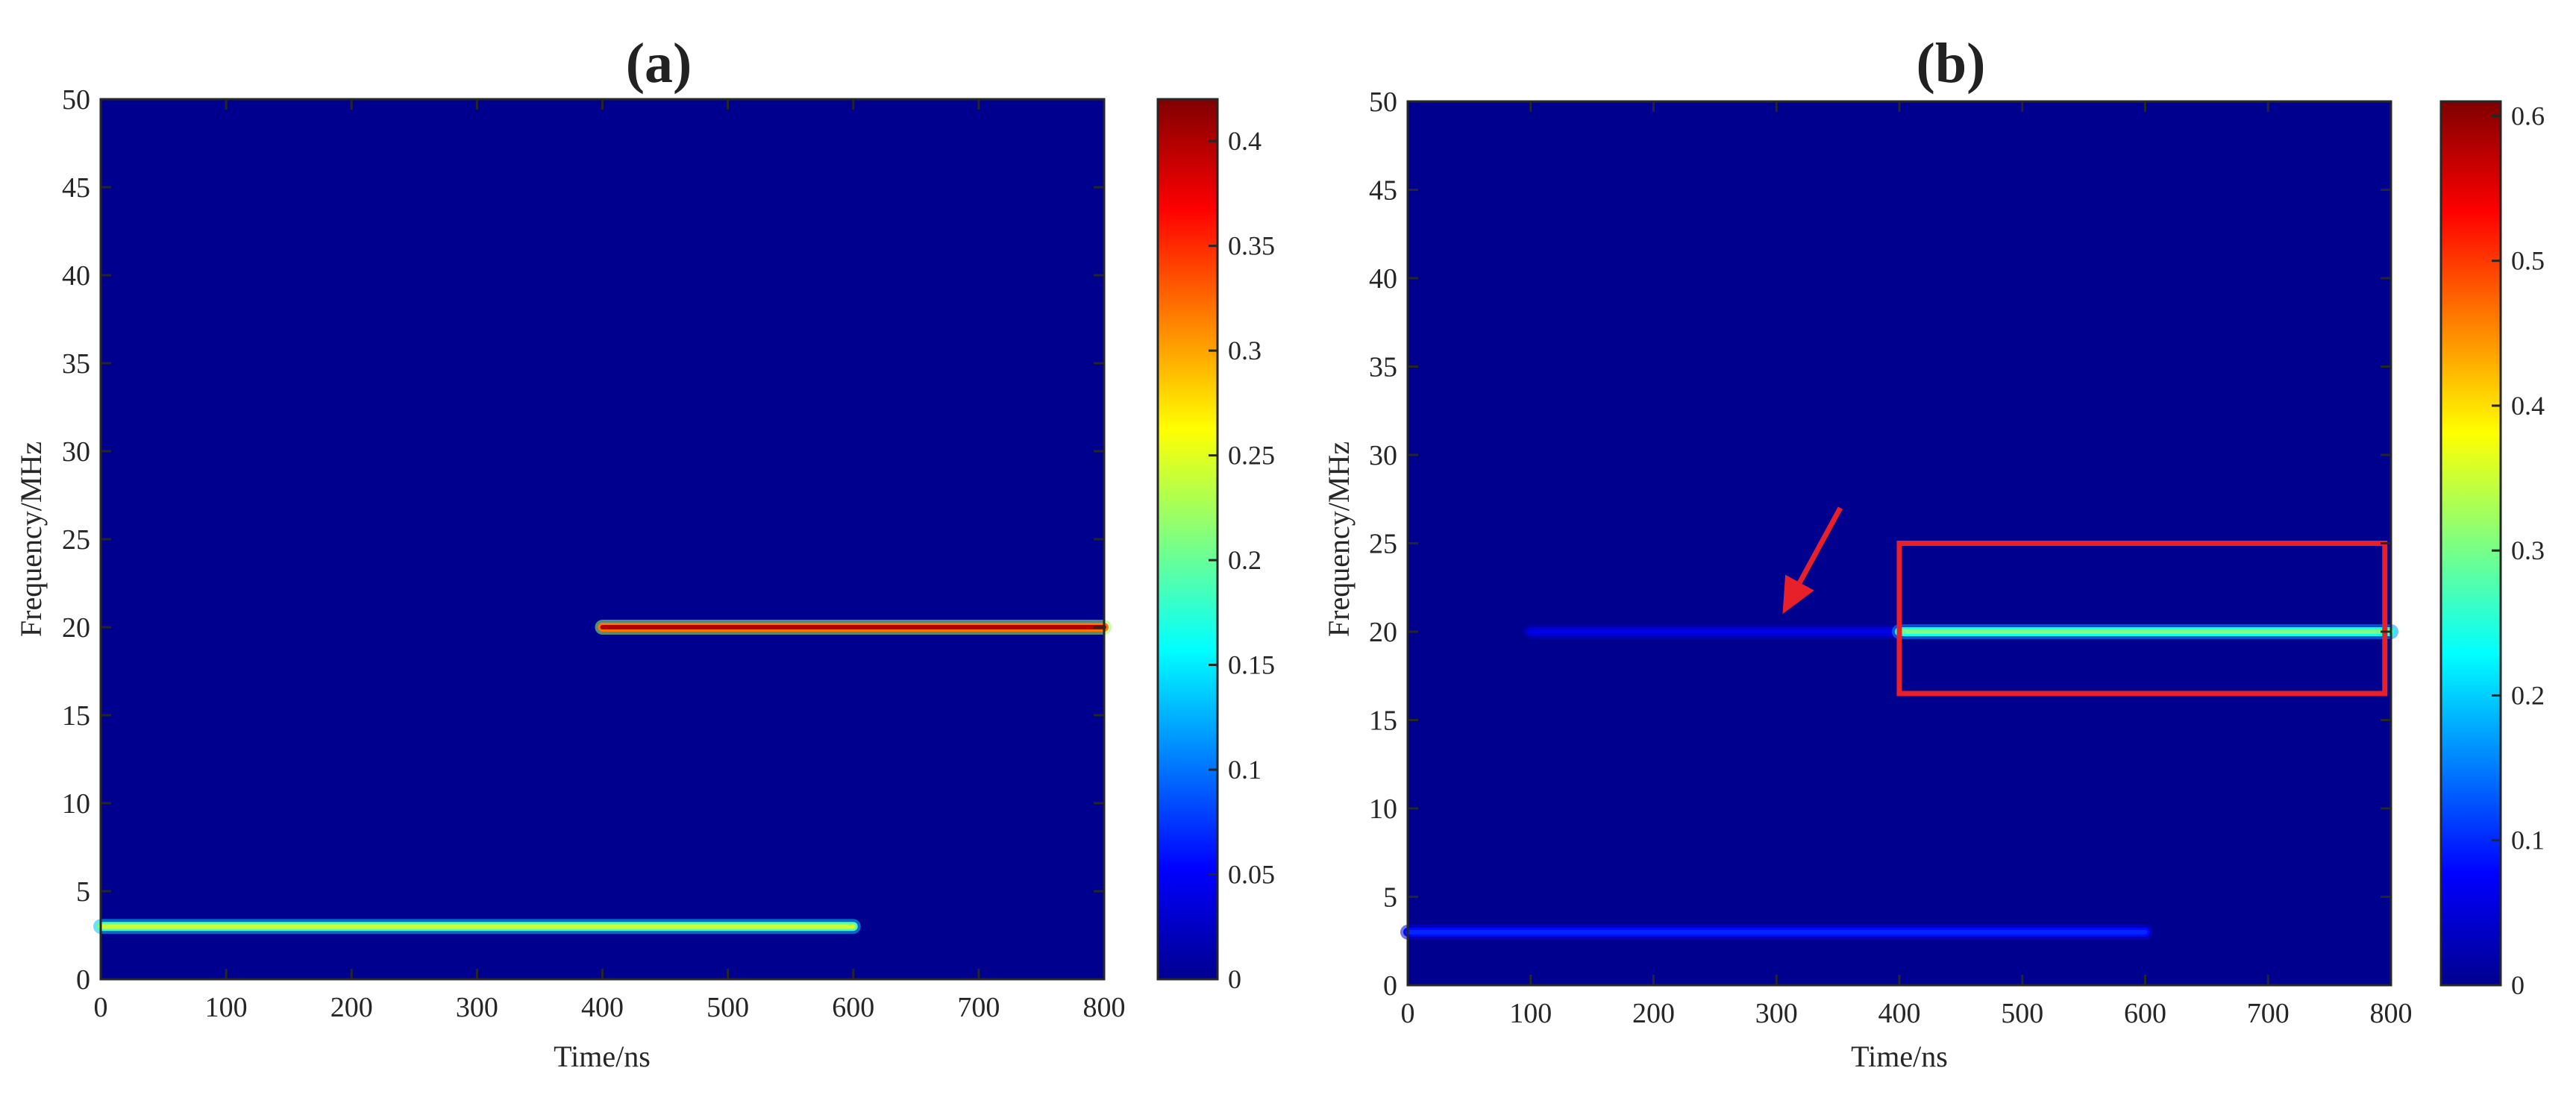  What do you see at coordinates (2142, 619) in the screenshot?
I see `highlight-rectangle` at bounding box center [2142, 619].